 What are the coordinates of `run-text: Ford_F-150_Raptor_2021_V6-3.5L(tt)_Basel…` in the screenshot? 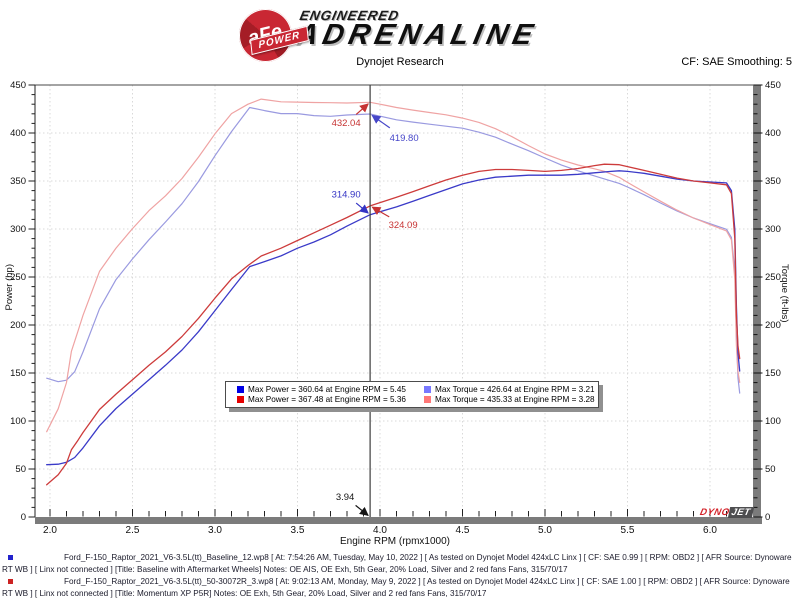 It's located at (397, 563).